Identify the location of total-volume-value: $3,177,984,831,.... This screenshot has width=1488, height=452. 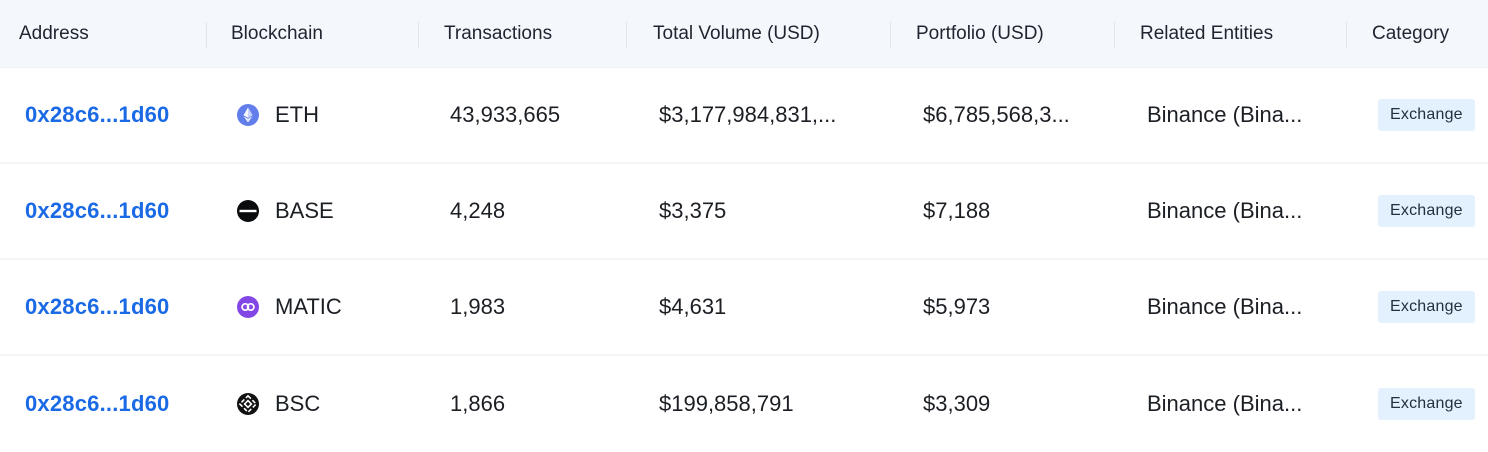
(748, 114).